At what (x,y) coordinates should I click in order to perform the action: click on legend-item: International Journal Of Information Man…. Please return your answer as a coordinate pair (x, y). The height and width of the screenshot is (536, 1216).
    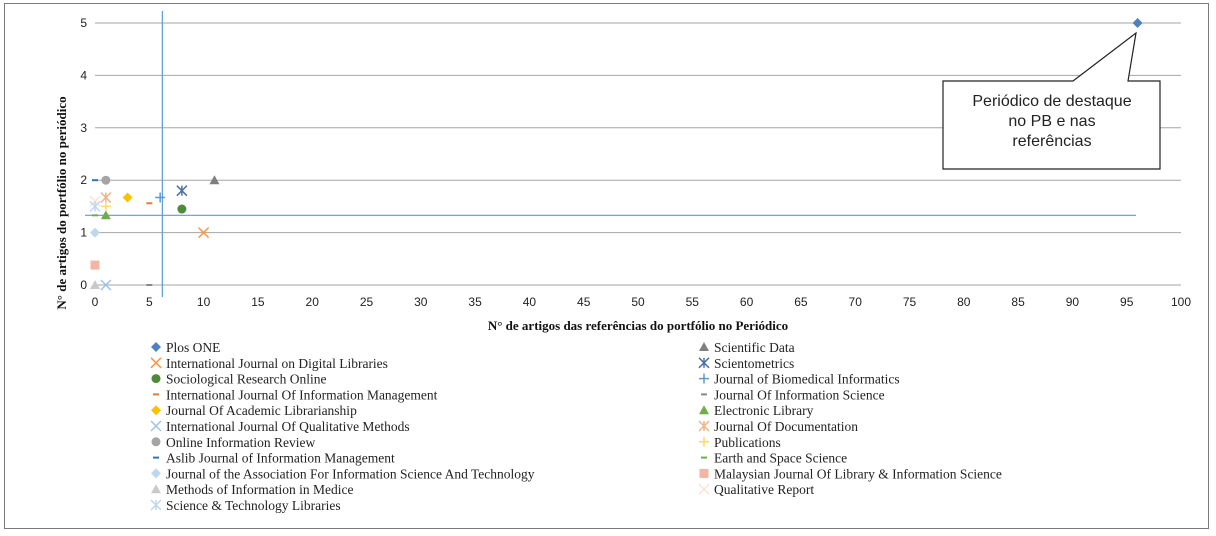
    Looking at the image, I should click on (295, 394).